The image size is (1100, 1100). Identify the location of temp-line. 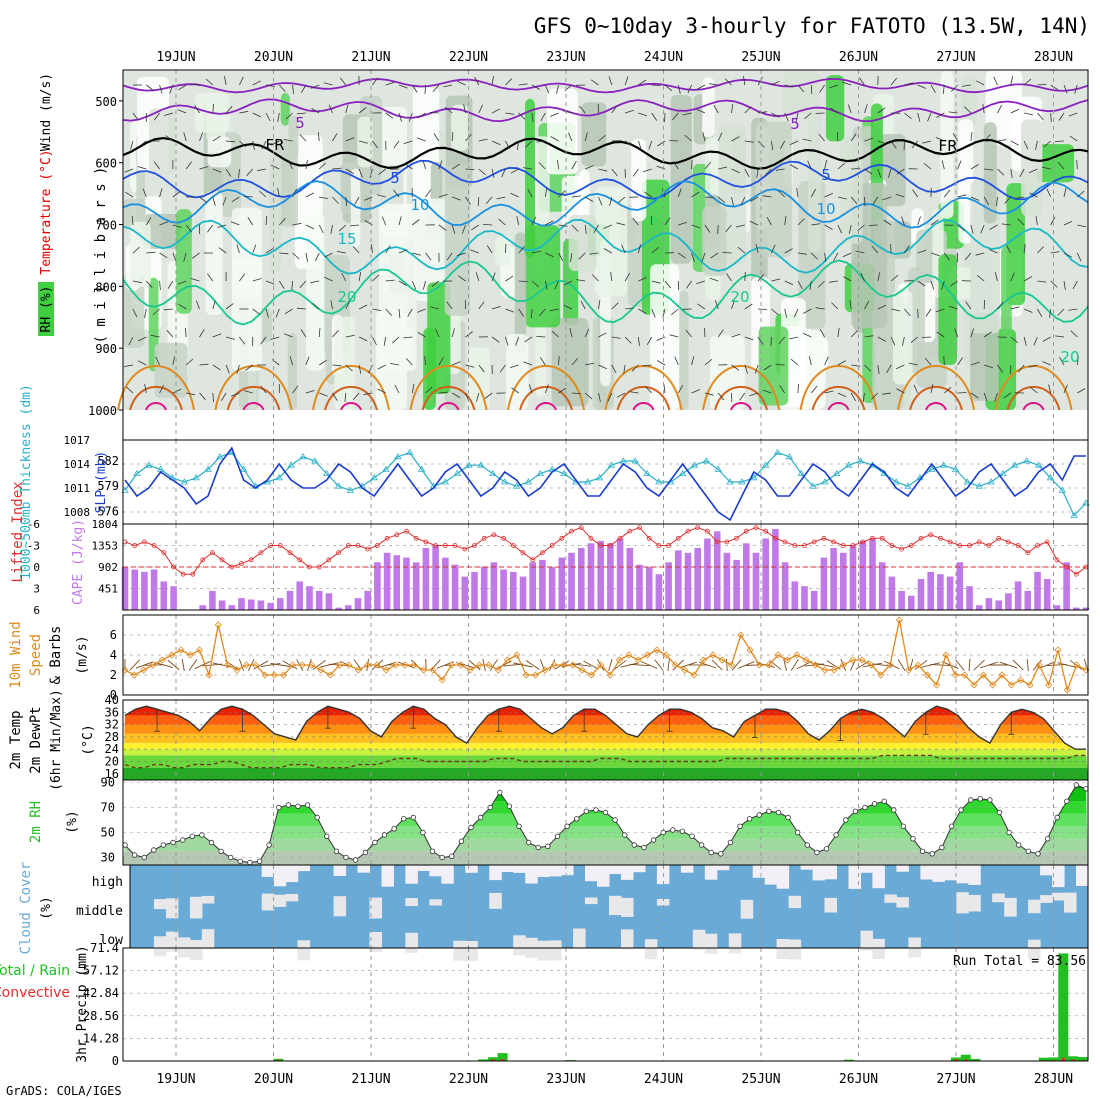
(605, 727).